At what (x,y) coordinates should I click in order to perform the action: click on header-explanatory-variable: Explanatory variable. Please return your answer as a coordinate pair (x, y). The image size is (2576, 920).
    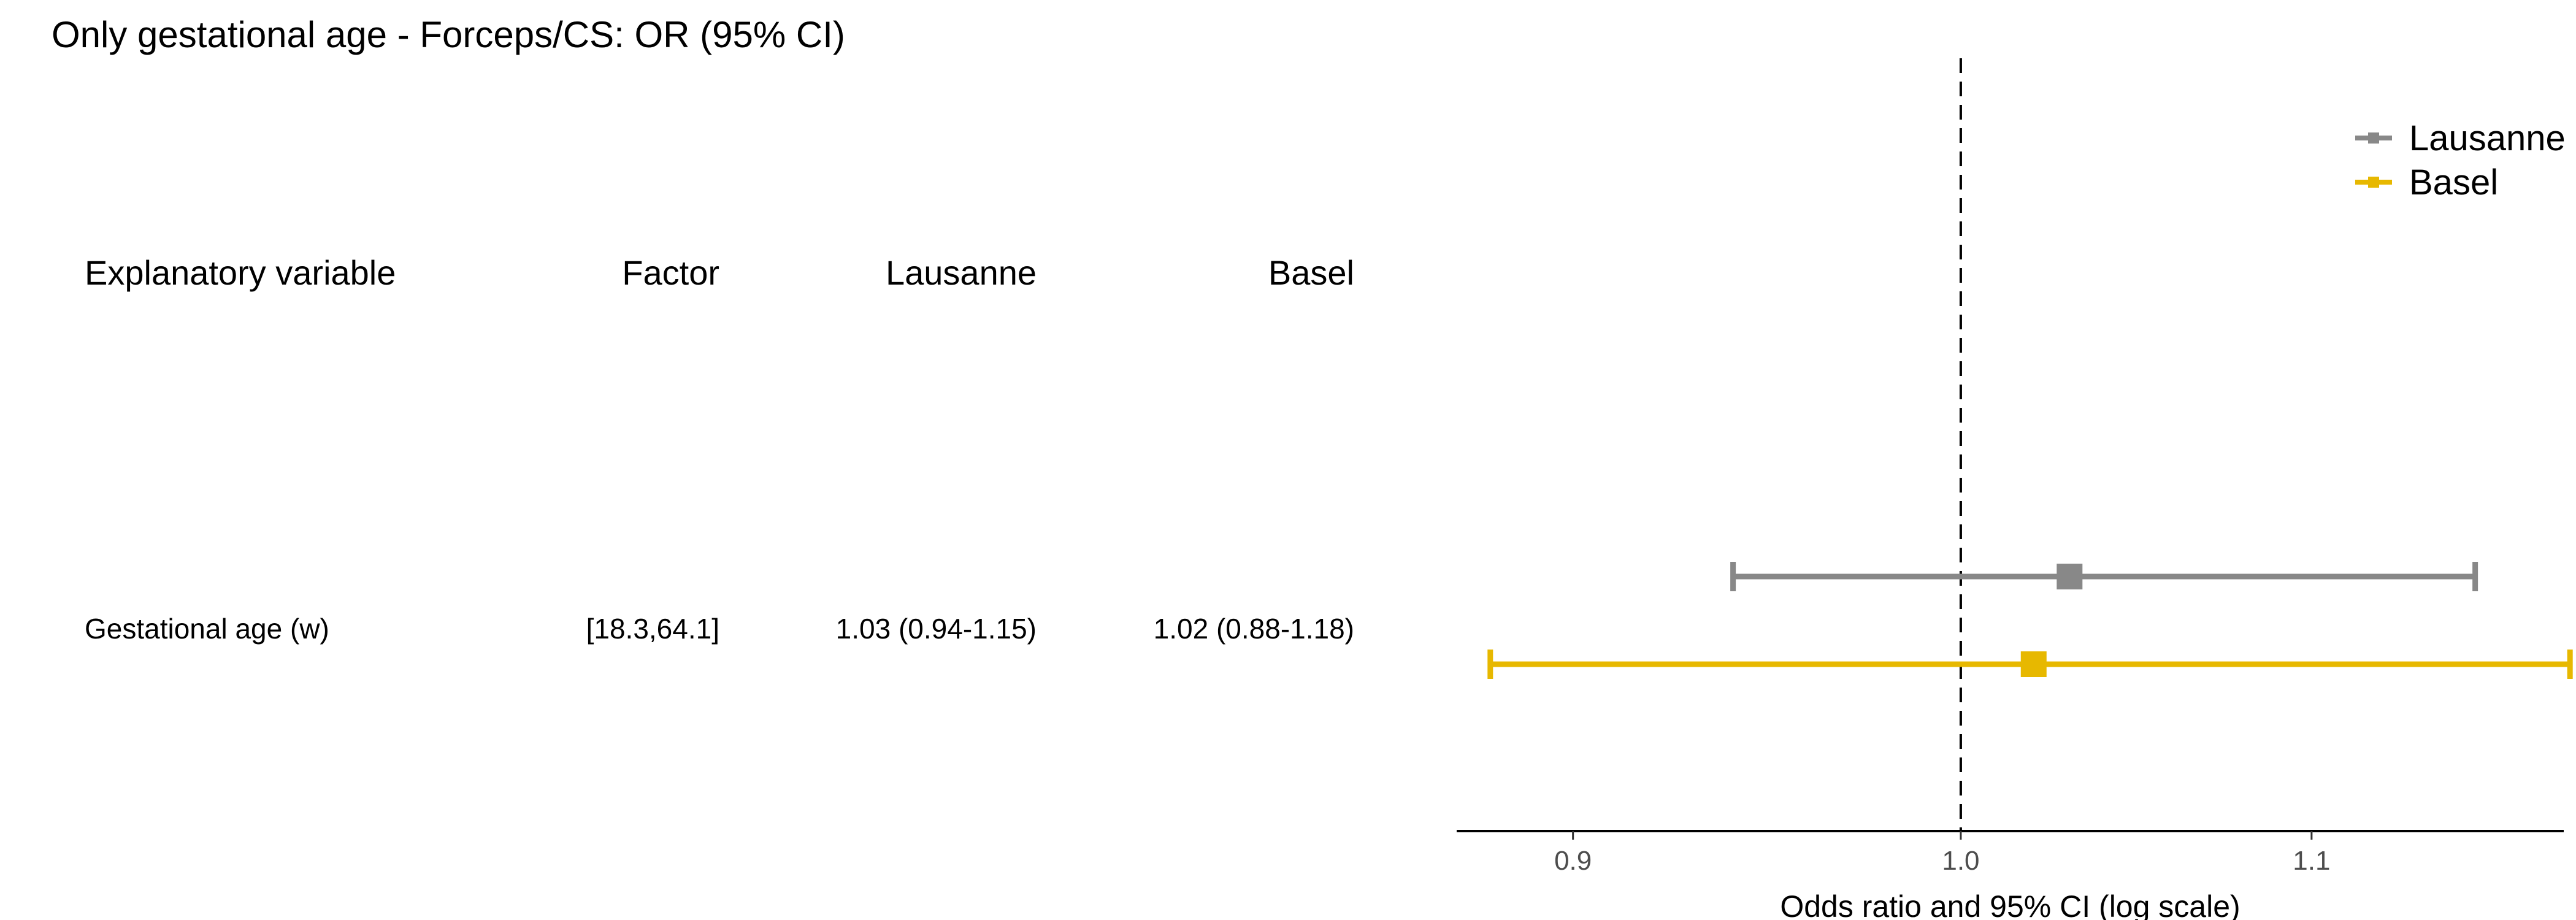
    Looking at the image, I should click on (240, 272).